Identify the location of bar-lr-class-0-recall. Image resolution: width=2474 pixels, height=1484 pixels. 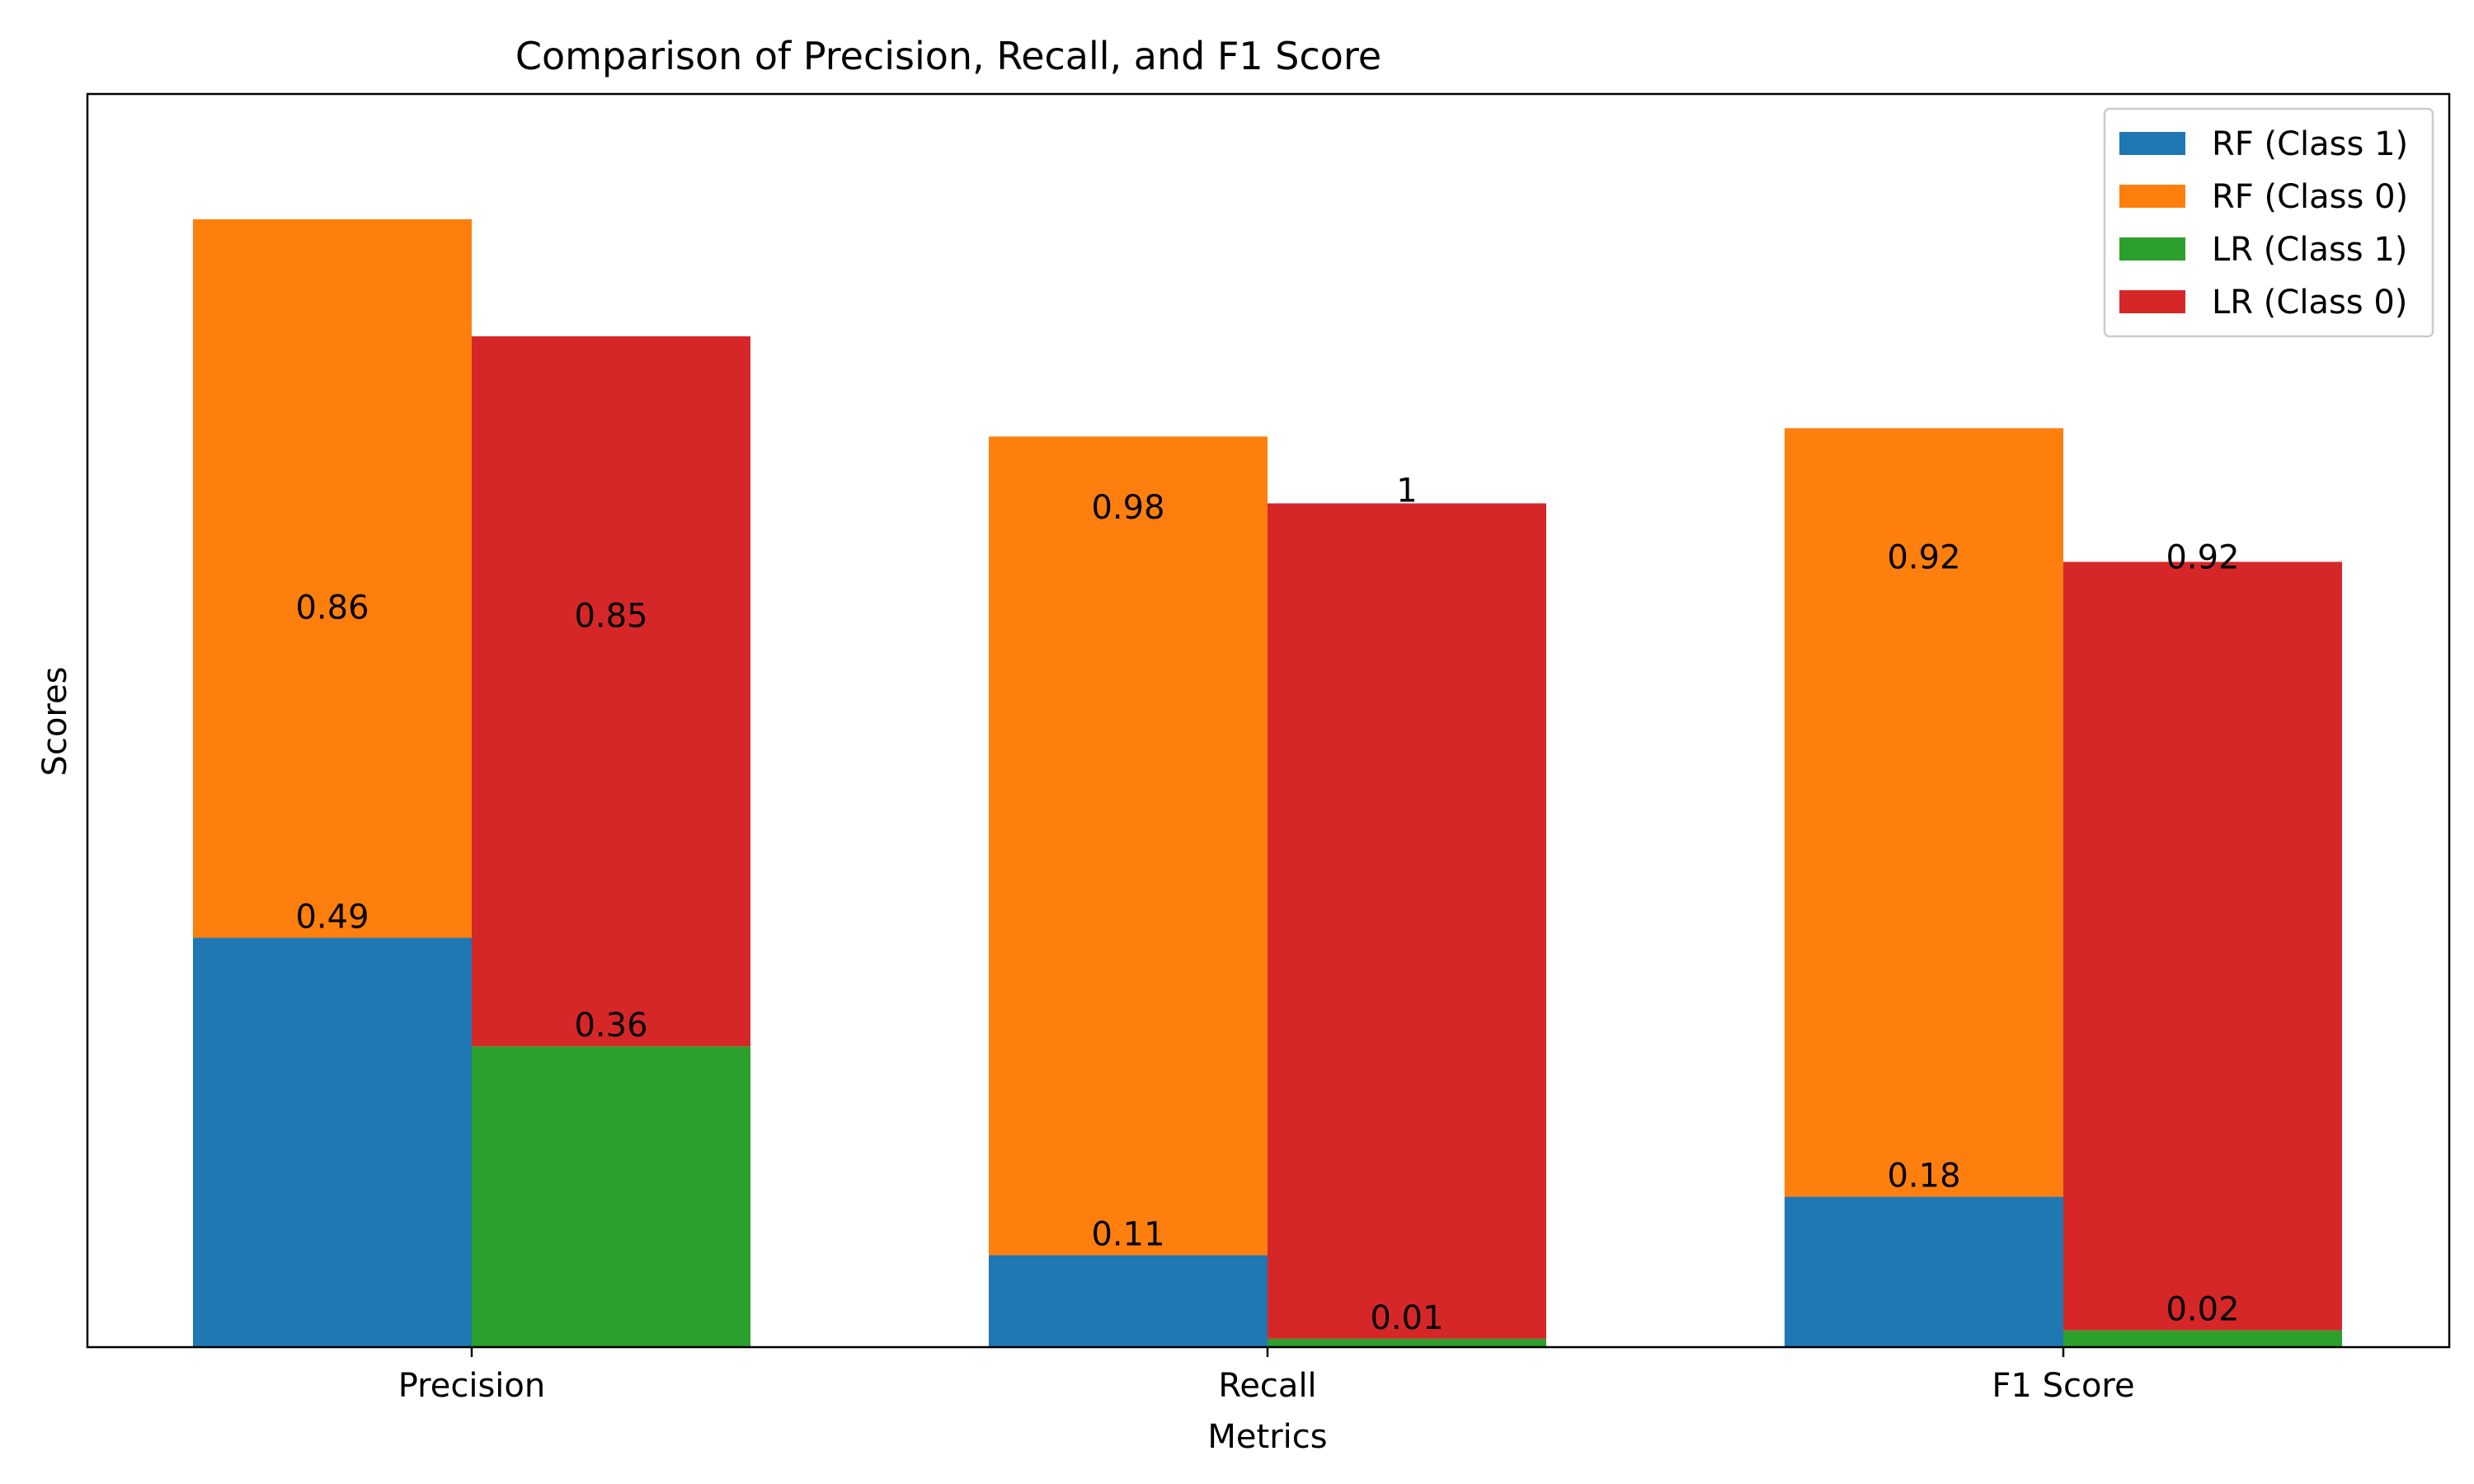
(1407, 921).